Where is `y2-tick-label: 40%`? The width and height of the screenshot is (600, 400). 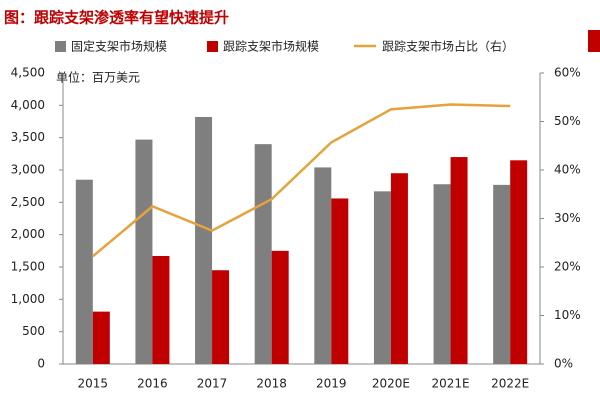
y2-tick-label: 40% is located at coordinates (567, 170).